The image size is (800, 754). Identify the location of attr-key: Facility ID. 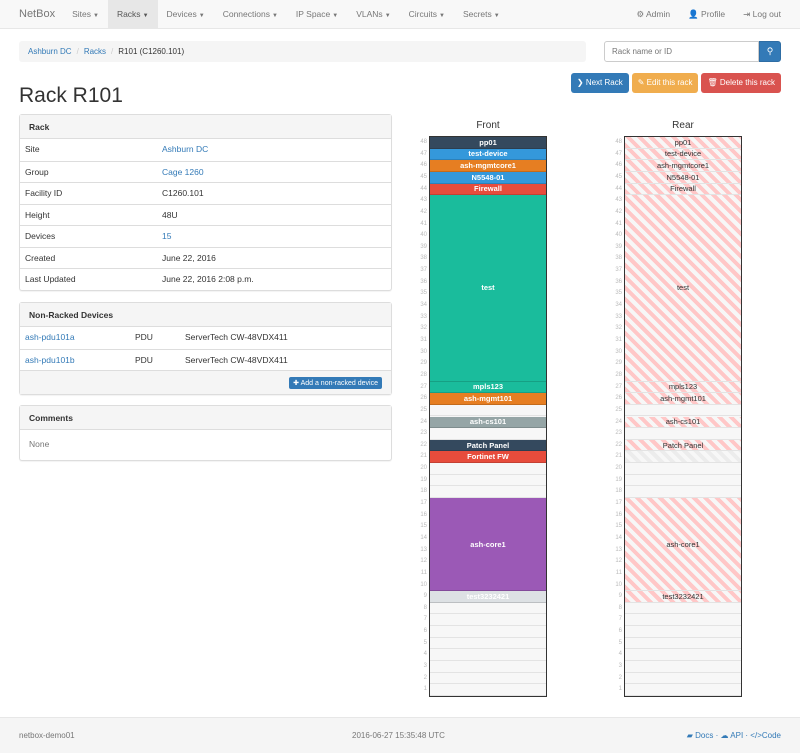
(44, 193).